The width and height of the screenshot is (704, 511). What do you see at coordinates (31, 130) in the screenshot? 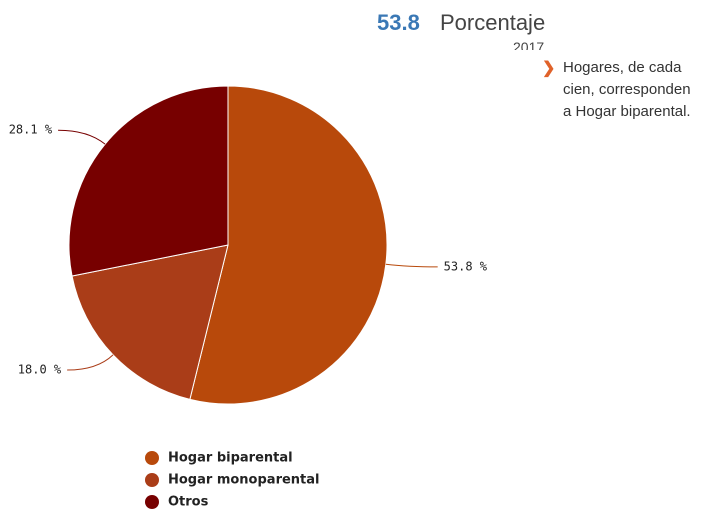
I see `data-label: 28.1 %` at bounding box center [31, 130].